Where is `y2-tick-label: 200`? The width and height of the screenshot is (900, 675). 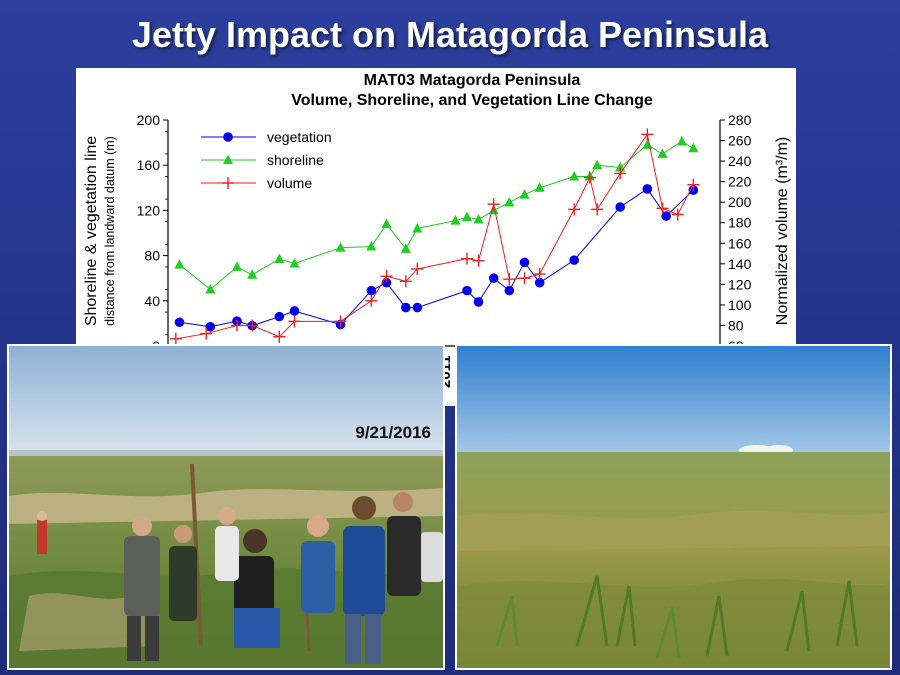
y2-tick-label: 200 is located at coordinates (740, 202).